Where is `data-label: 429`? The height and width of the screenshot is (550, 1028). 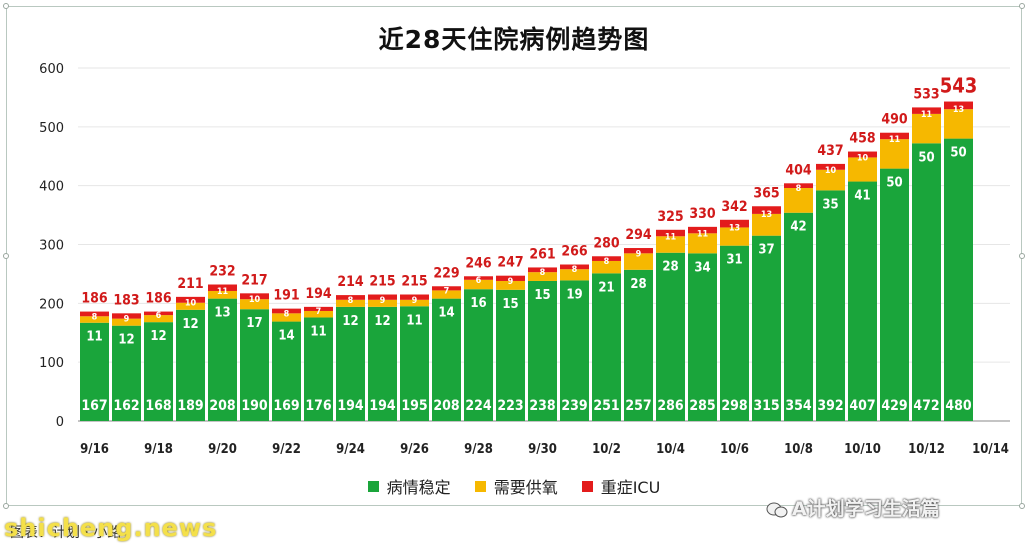
data-label: 429 is located at coordinates (894, 406).